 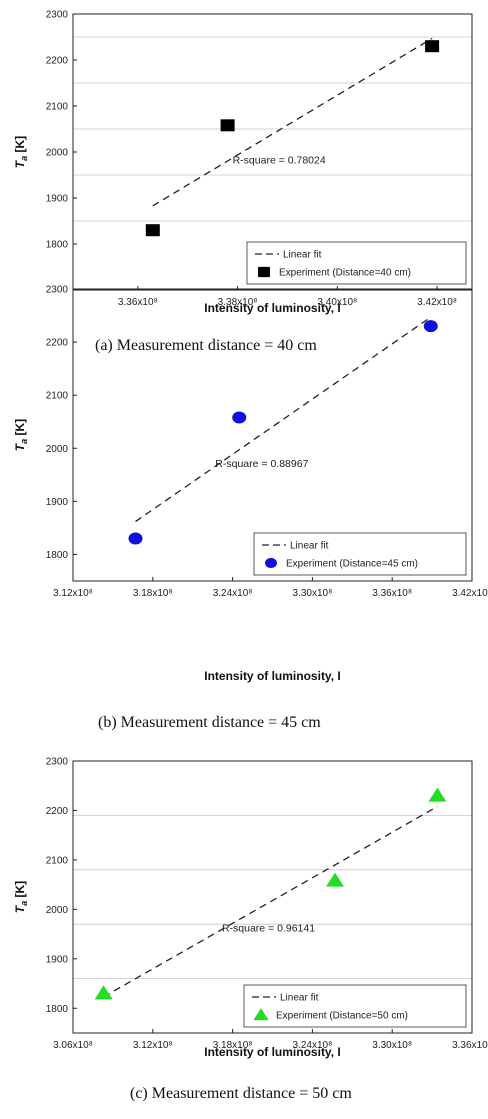 I want to click on legend: Linear fit Experiment (Distance=40 cm), so click(x=356, y=263).